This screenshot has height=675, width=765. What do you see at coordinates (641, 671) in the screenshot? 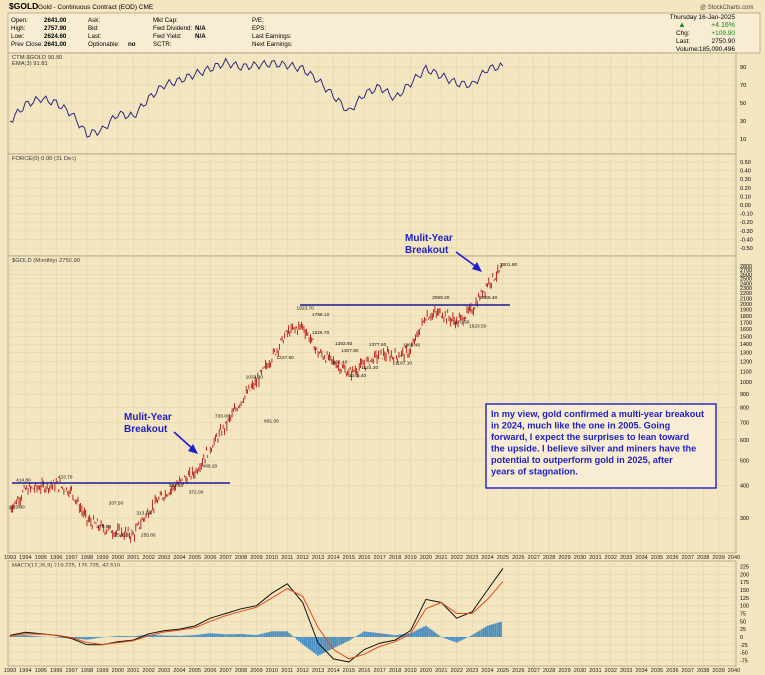
I see `x-axis-label: 2034` at bounding box center [641, 671].